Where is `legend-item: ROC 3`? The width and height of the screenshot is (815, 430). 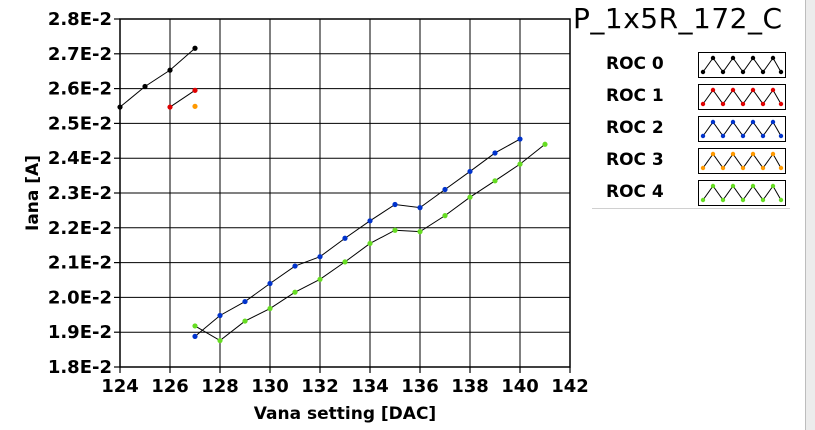 legend-item: ROC 3 is located at coordinates (691, 160).